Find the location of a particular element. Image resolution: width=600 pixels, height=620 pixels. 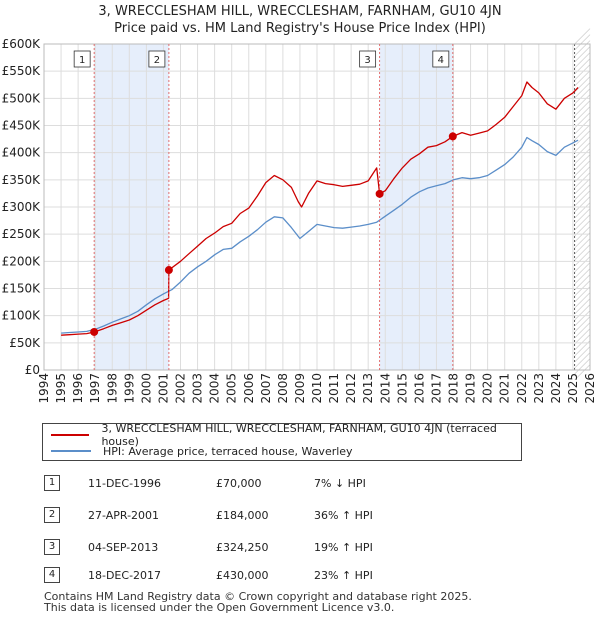

sale-marker-label: 2 is located at coordinates (157, 60).